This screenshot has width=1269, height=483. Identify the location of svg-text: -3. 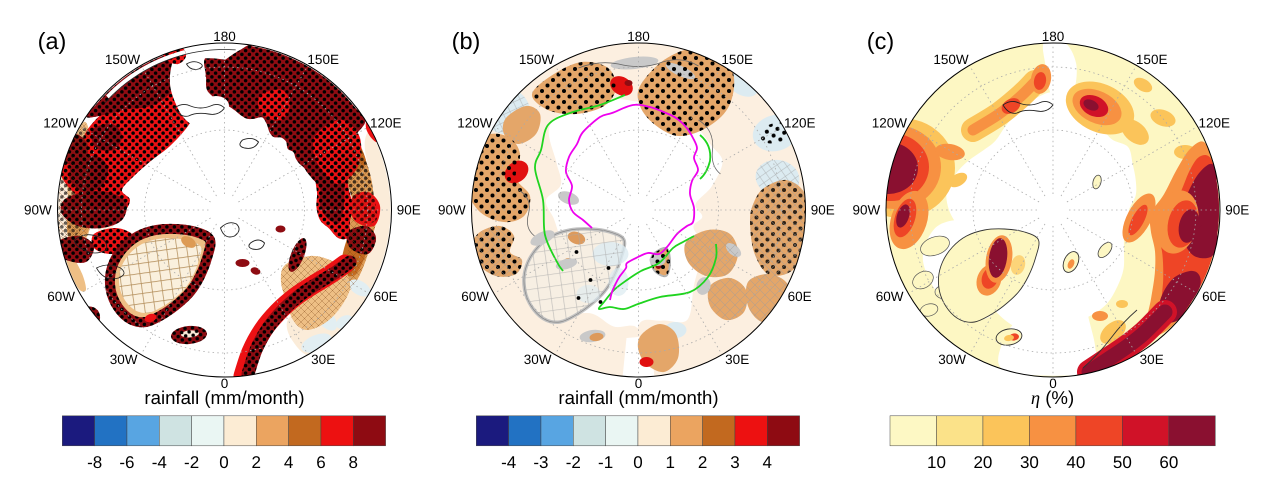
(540, 462).